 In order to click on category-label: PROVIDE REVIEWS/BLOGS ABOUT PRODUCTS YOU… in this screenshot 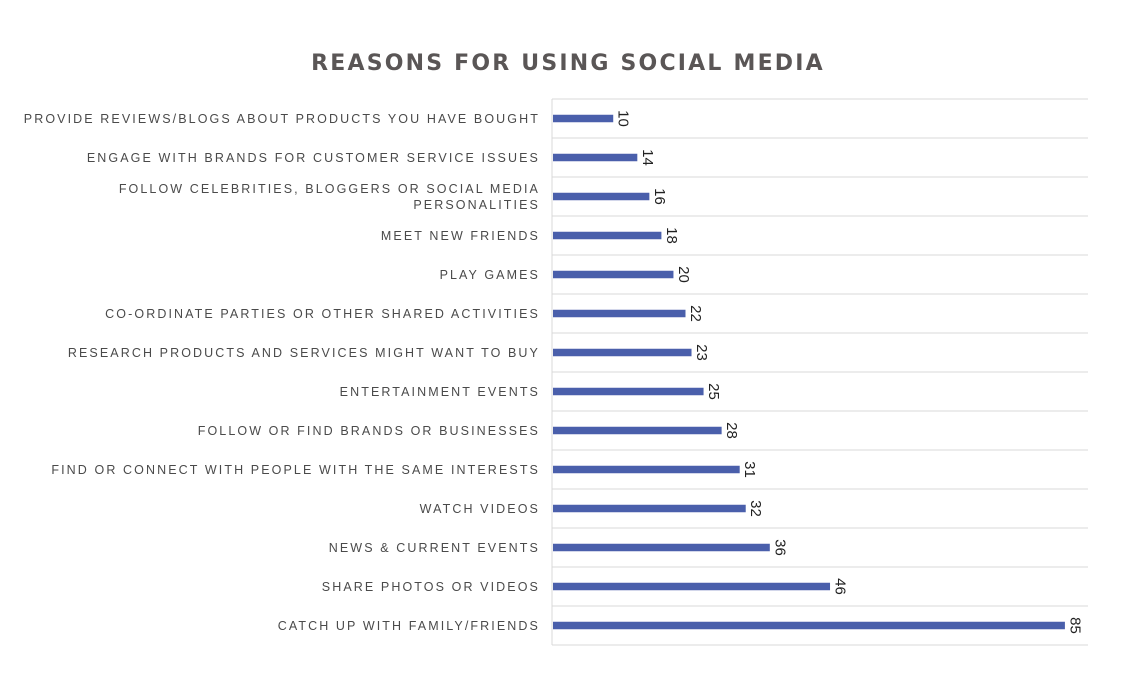, I will do `click(282, 119)`.